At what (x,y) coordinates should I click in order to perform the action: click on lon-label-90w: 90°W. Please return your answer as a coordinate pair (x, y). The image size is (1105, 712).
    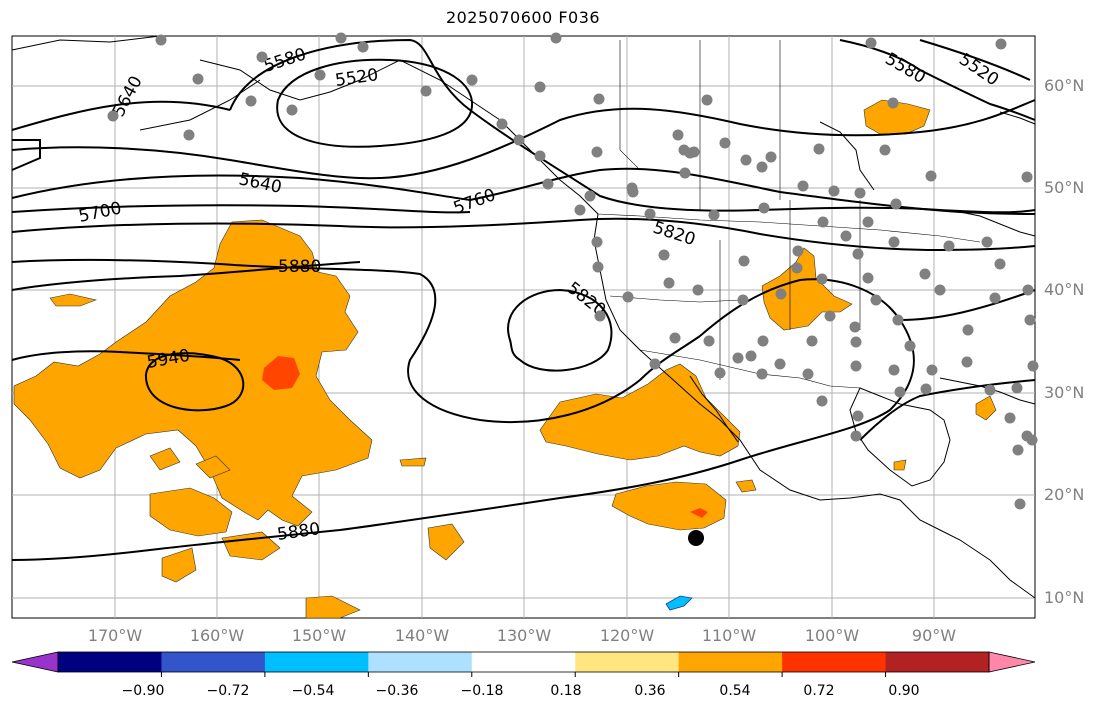
    Looking at the image, I should click on (934, 635).